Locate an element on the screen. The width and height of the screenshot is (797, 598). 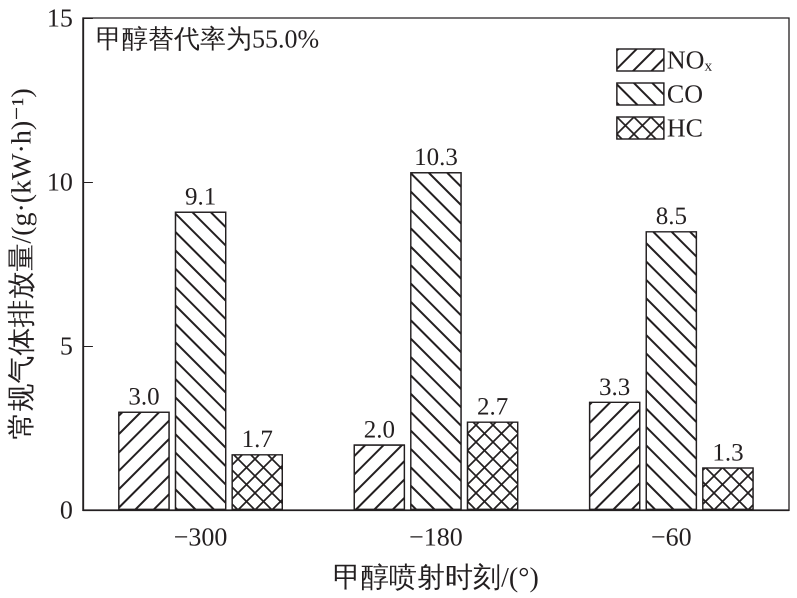
legend-label: NOₓ is located at coordinates (689, 60).